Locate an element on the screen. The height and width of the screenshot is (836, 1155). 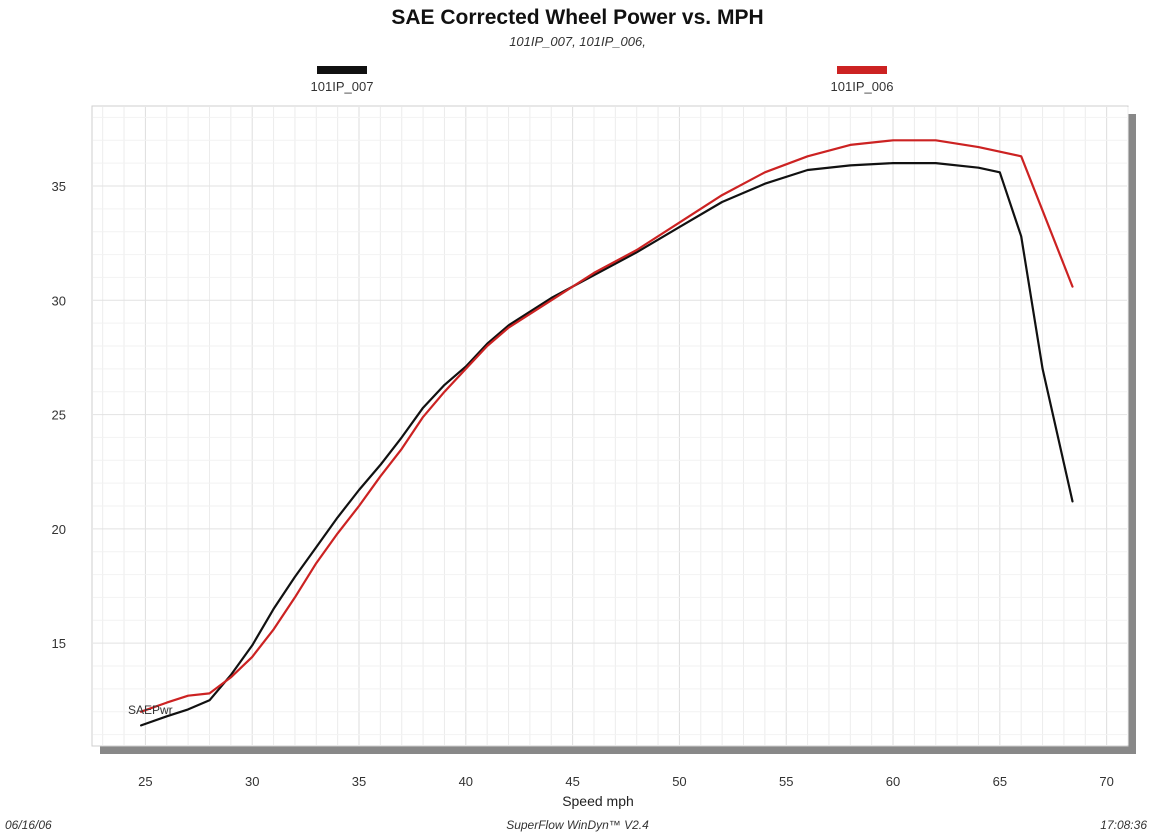
footer-time: 17:08:36 is located at coordinates (1123, 825).